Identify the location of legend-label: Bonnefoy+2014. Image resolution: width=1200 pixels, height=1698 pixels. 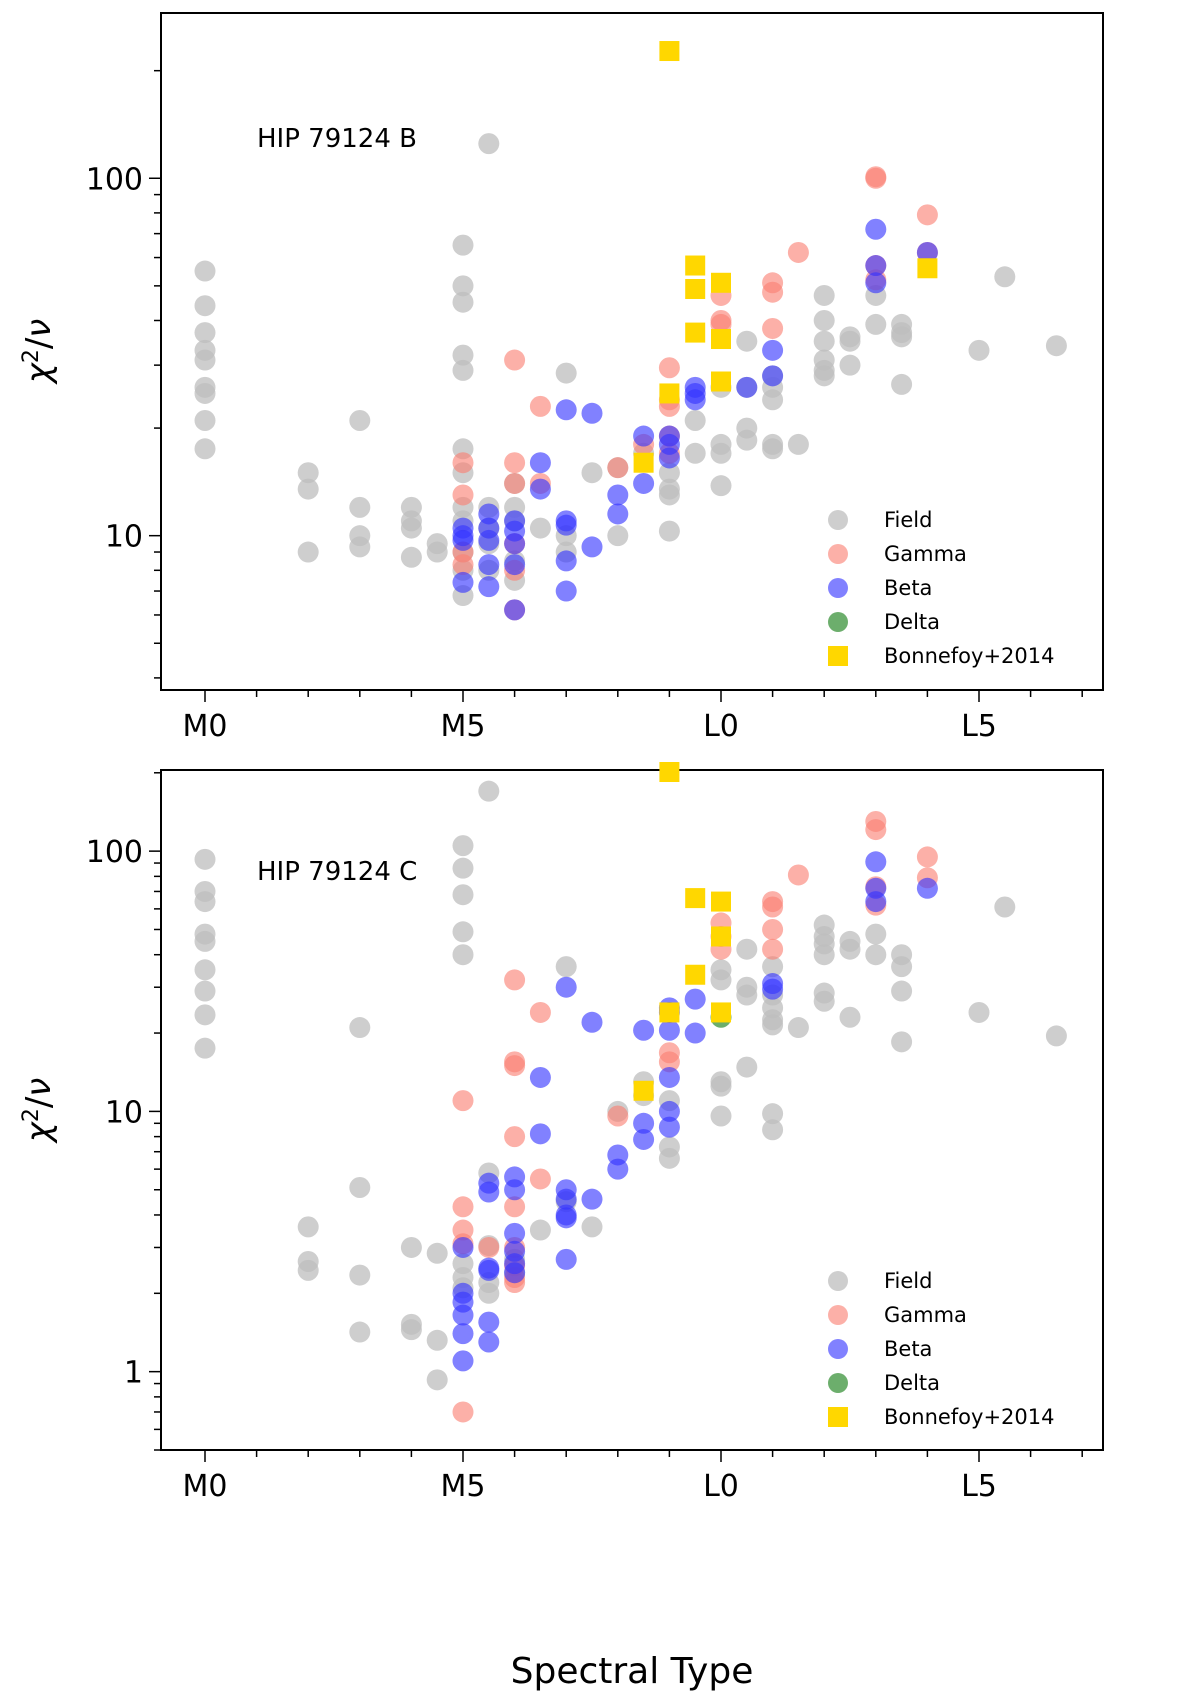
(969, 656).